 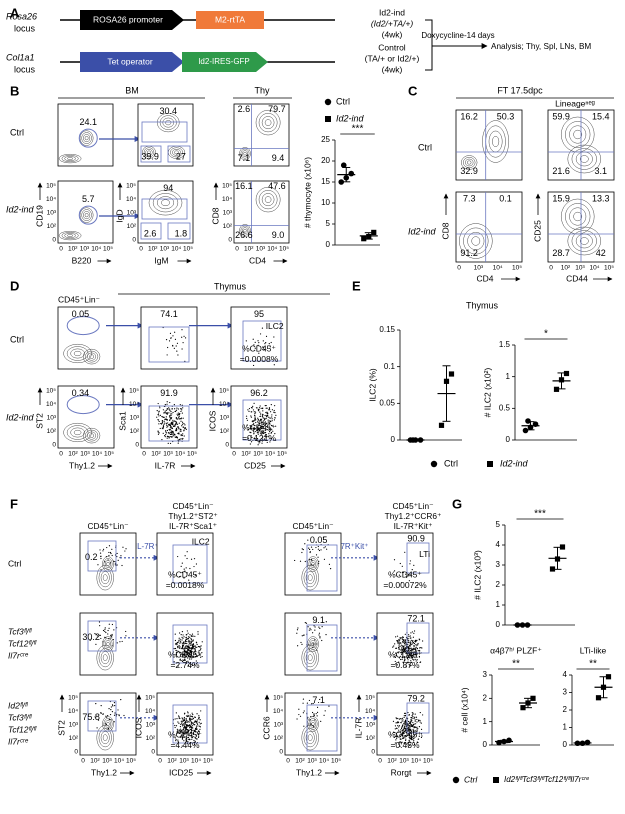 I want to click on label: Ctrl, so click(x=425, y=147).